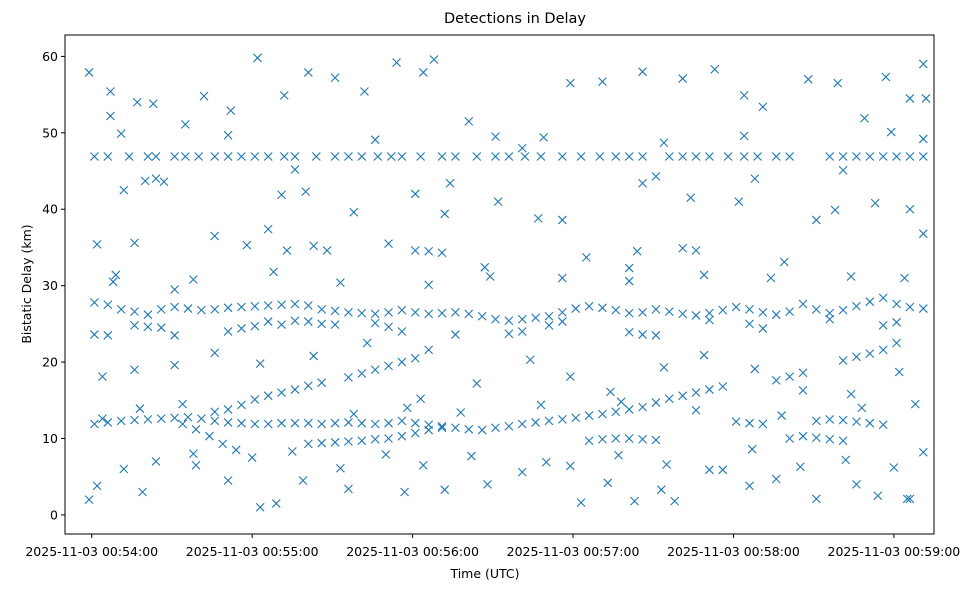 The image size is (979, 590). What do you see at coordinates (50, 438) in the screenshot?
I see `y-tick-label: 10` at bounding box center [50, 438].